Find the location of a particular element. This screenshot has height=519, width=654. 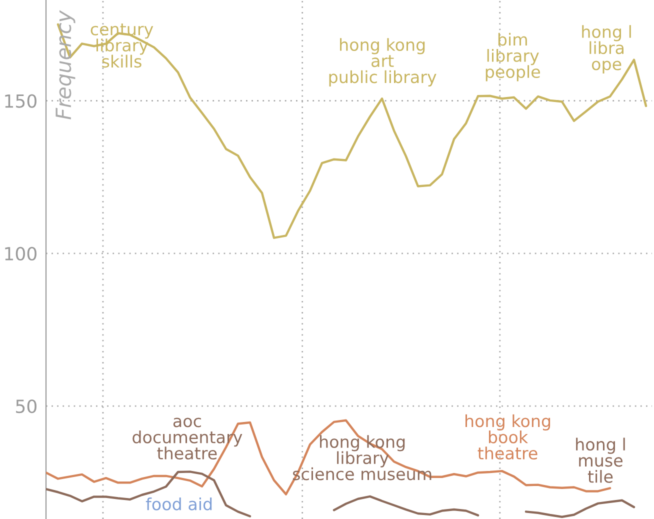

annotation: hong l libra ope is located at coordinates (606, 49).